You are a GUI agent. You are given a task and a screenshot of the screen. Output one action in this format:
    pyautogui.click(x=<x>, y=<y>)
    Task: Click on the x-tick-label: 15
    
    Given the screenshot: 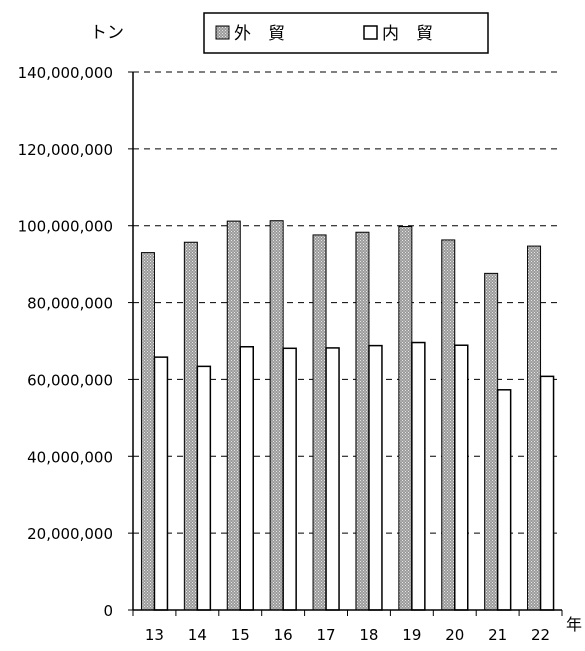 What is the action you would take?
    pyautogui.click(x=240, y=635)
    